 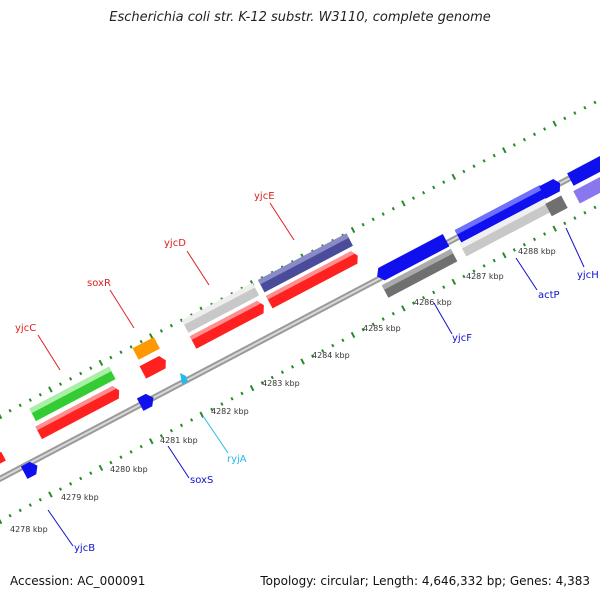 What do you see at coordinates (264, 196) in the screenshot?
I see `gene-label-yjcE: yjcE` at bounding box center [264, 196].